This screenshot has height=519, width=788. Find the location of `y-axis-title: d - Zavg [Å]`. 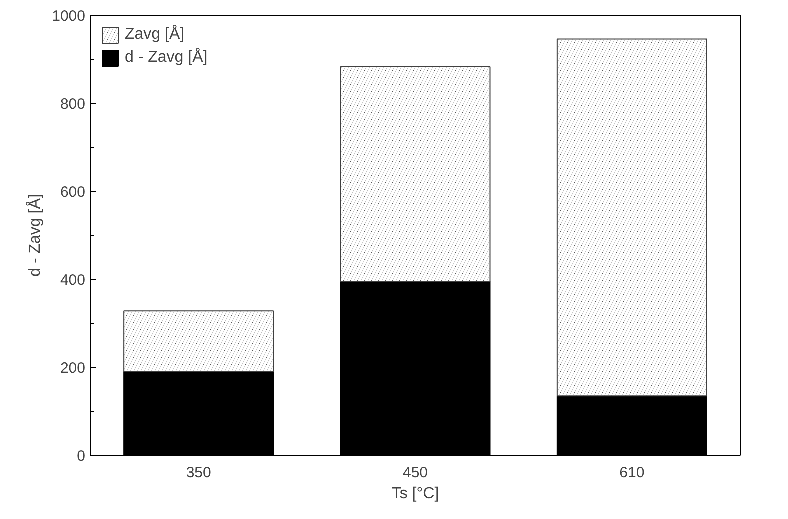

y-axis-title: d - Zavg [Å] is located at coordinates (35, 235).